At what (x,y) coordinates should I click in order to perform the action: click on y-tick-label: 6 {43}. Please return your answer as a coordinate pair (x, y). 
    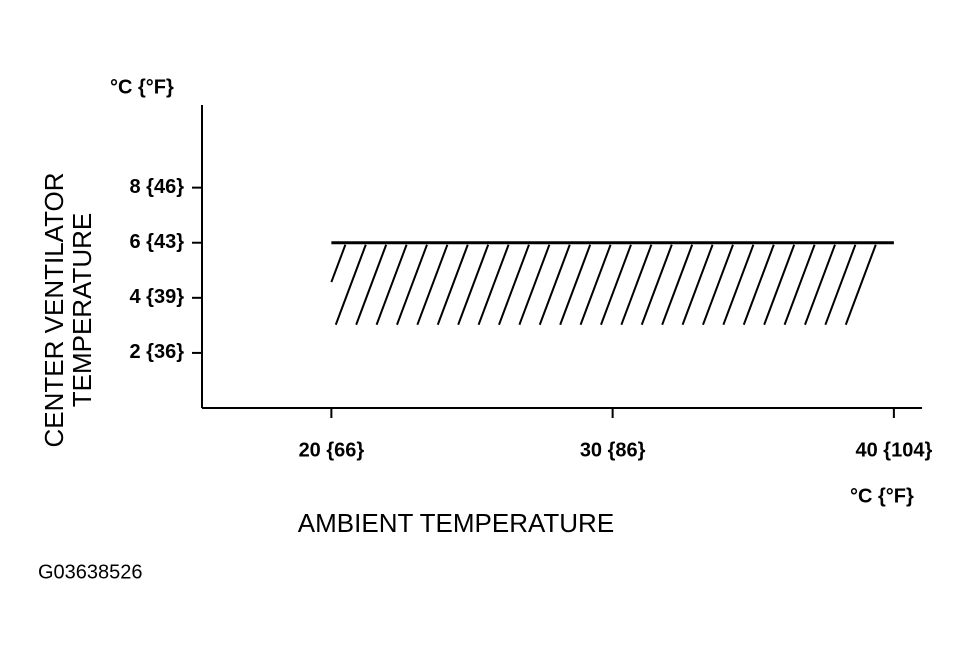
    Looking at the image, I should click on (157, 242).